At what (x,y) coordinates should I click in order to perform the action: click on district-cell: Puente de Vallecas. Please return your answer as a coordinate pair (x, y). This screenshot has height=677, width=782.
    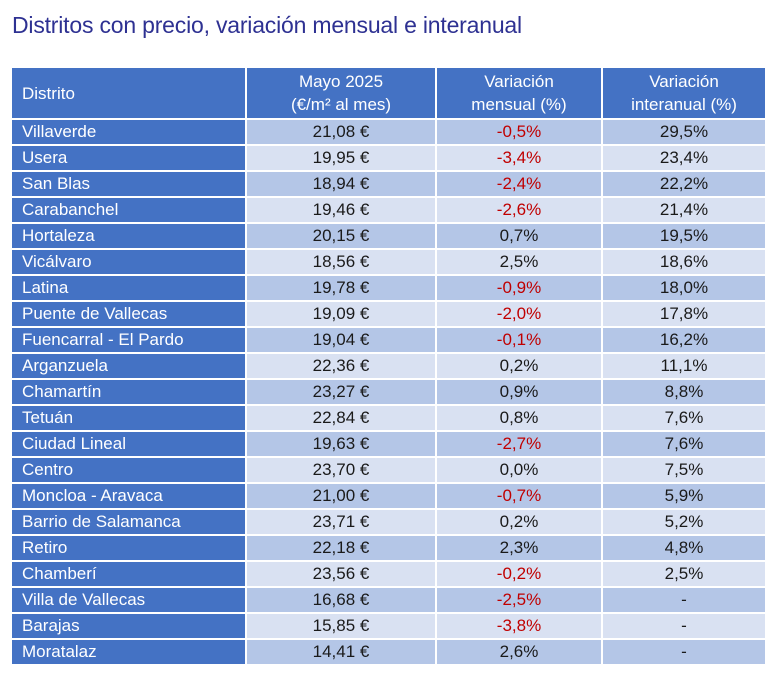
    Looking at the image, I should click on (129, 313).